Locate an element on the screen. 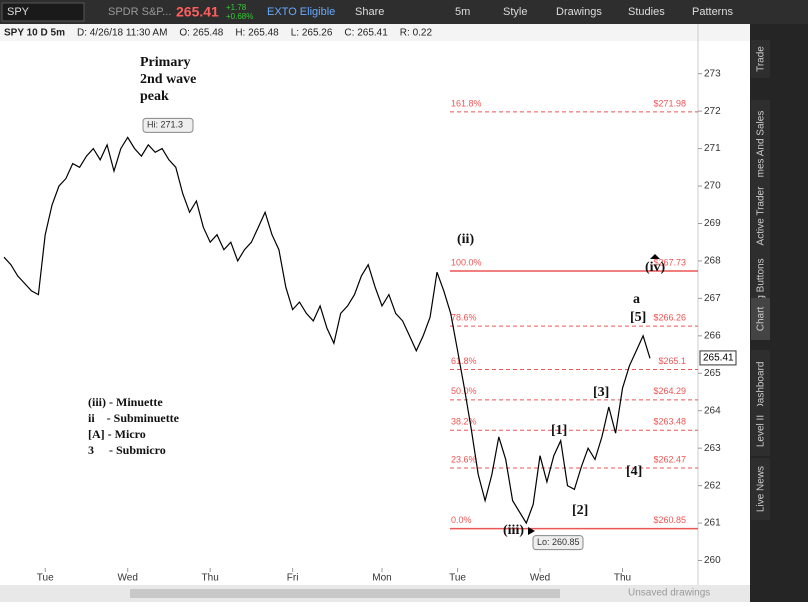  interval-btn: 5m is located at coordinates (462, 12).